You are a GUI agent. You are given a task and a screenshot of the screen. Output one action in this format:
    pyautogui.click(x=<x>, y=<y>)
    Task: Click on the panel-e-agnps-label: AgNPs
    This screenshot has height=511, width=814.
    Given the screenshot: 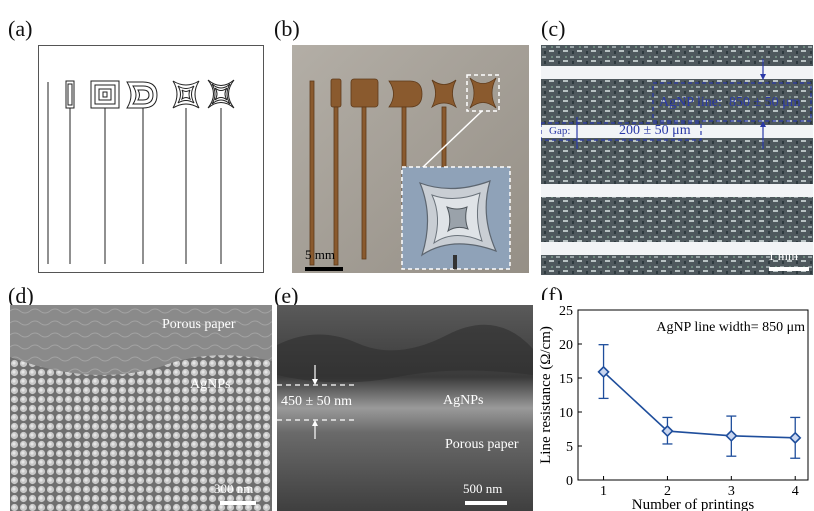 What is the action you would take?
    pyautogui.click(x=463, y=400)
    